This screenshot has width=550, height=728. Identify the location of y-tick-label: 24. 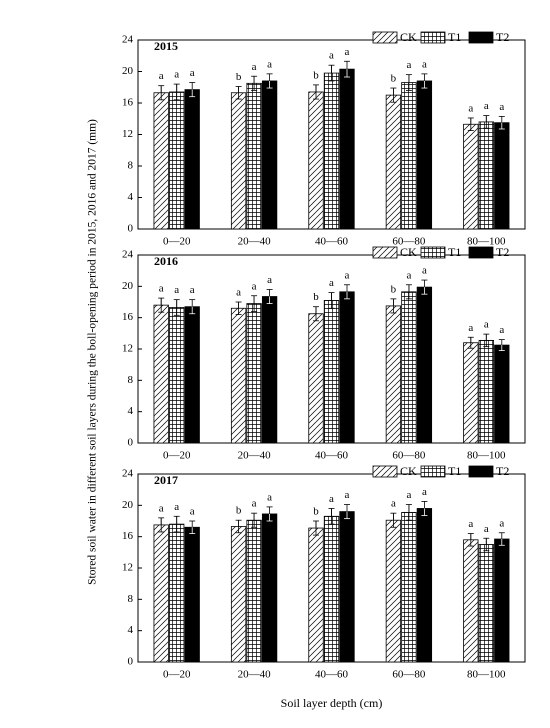
(128, 474).